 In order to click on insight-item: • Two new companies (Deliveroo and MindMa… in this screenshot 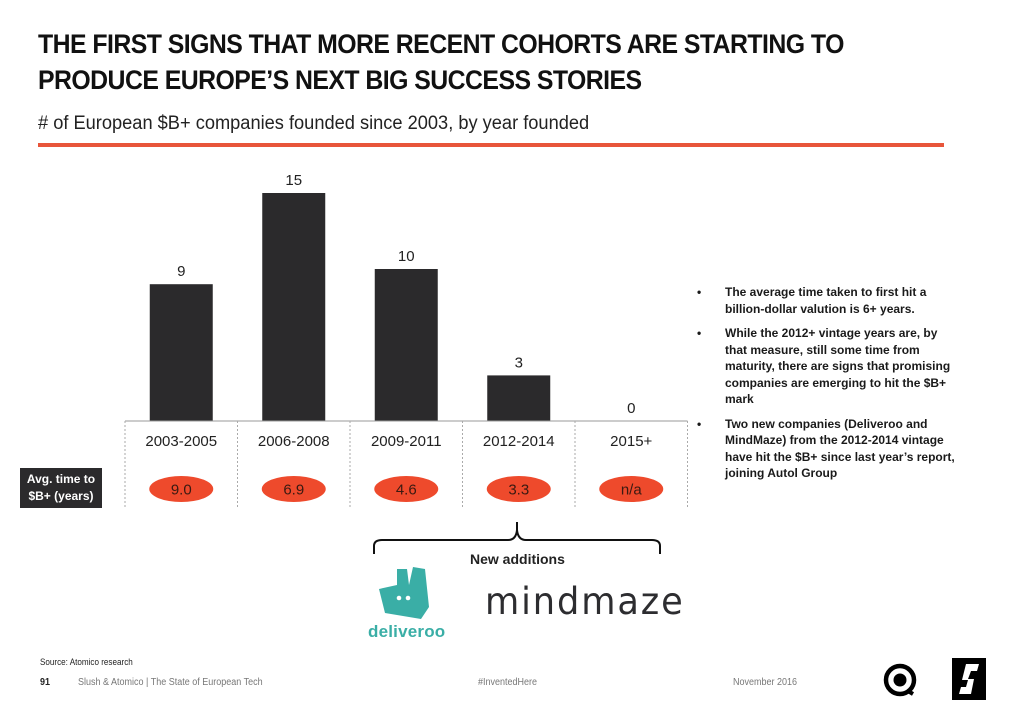, I will do `click(828, 449)`.